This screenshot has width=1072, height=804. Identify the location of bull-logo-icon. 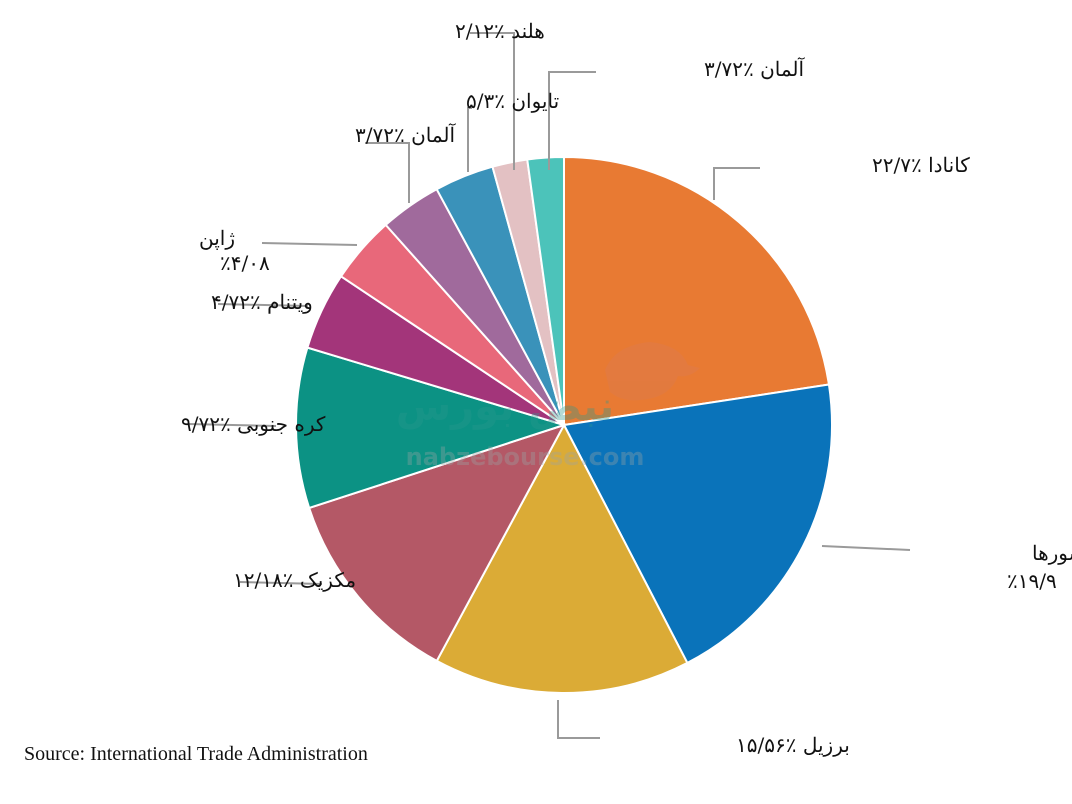
(652, 371).